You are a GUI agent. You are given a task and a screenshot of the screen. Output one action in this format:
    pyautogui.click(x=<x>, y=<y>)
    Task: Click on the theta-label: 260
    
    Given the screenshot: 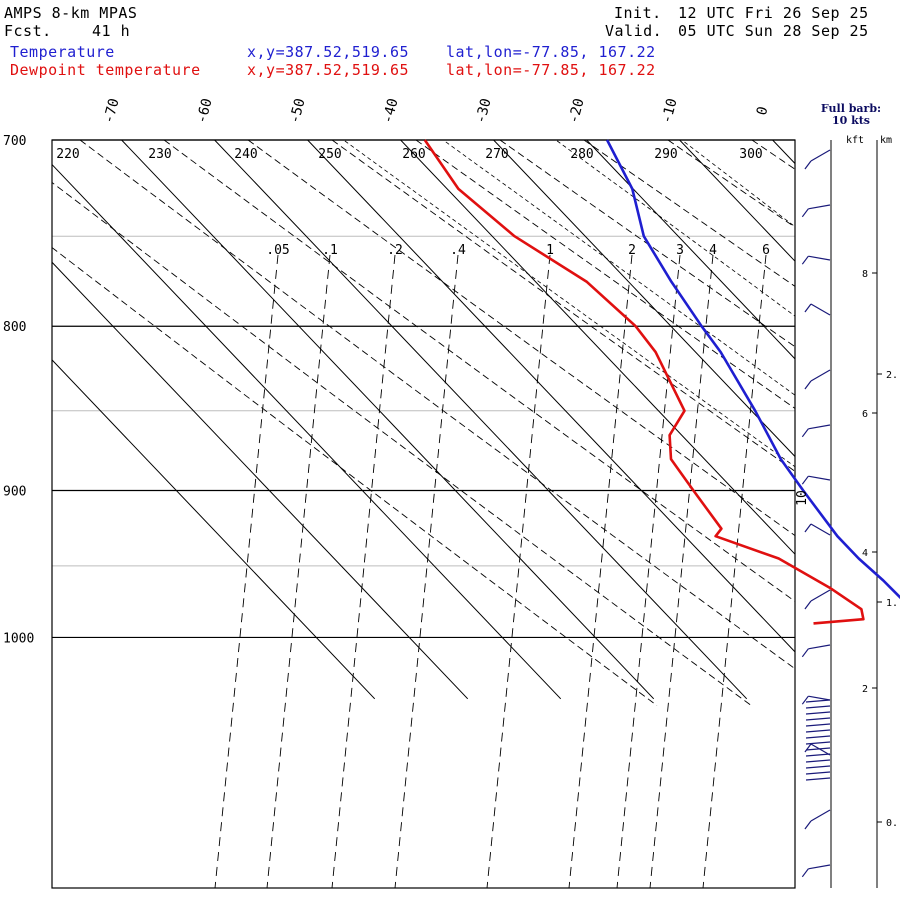 What is the action you would take?
    pyautogui.click(x=413, y=154)
    